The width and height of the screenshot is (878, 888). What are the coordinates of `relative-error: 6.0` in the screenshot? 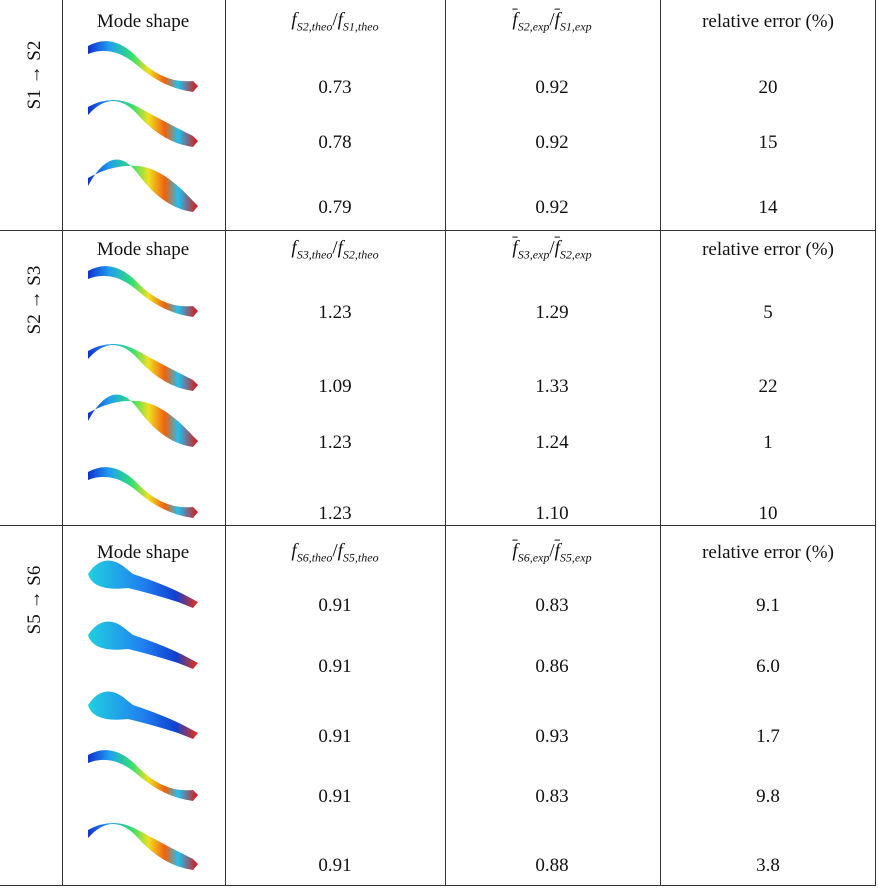 It's located at (768, 666).